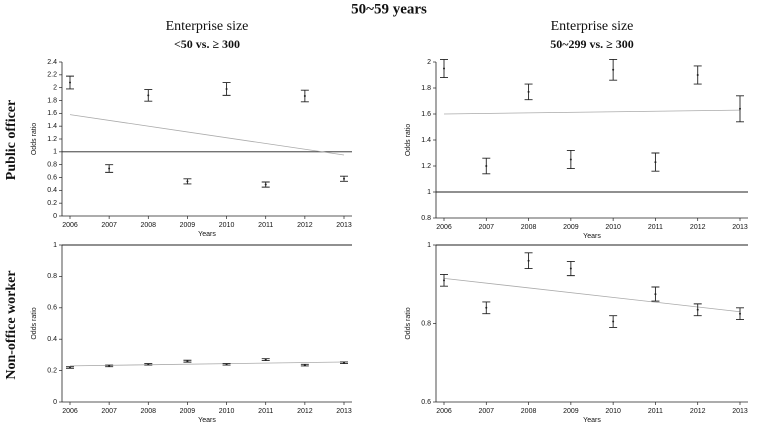  Describe the element at coordinates (592, 44) in the screenshot. I see `column-subheader: 50~299 vs. ≥ 300` at that location.